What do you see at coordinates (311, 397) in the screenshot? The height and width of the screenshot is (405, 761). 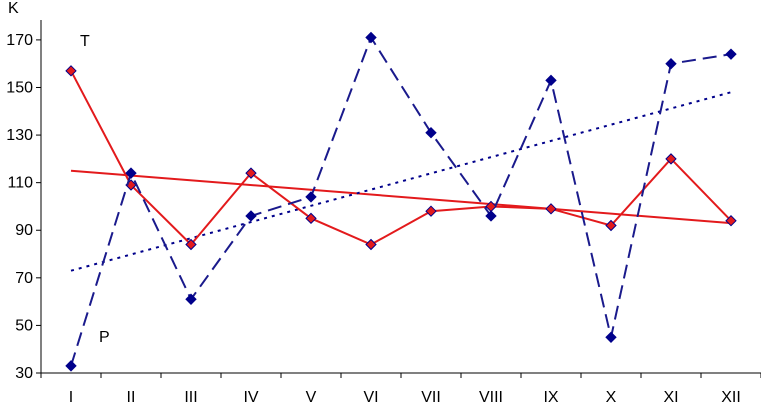 I see `x-tick-label: V` at bounding box center [311, 397].